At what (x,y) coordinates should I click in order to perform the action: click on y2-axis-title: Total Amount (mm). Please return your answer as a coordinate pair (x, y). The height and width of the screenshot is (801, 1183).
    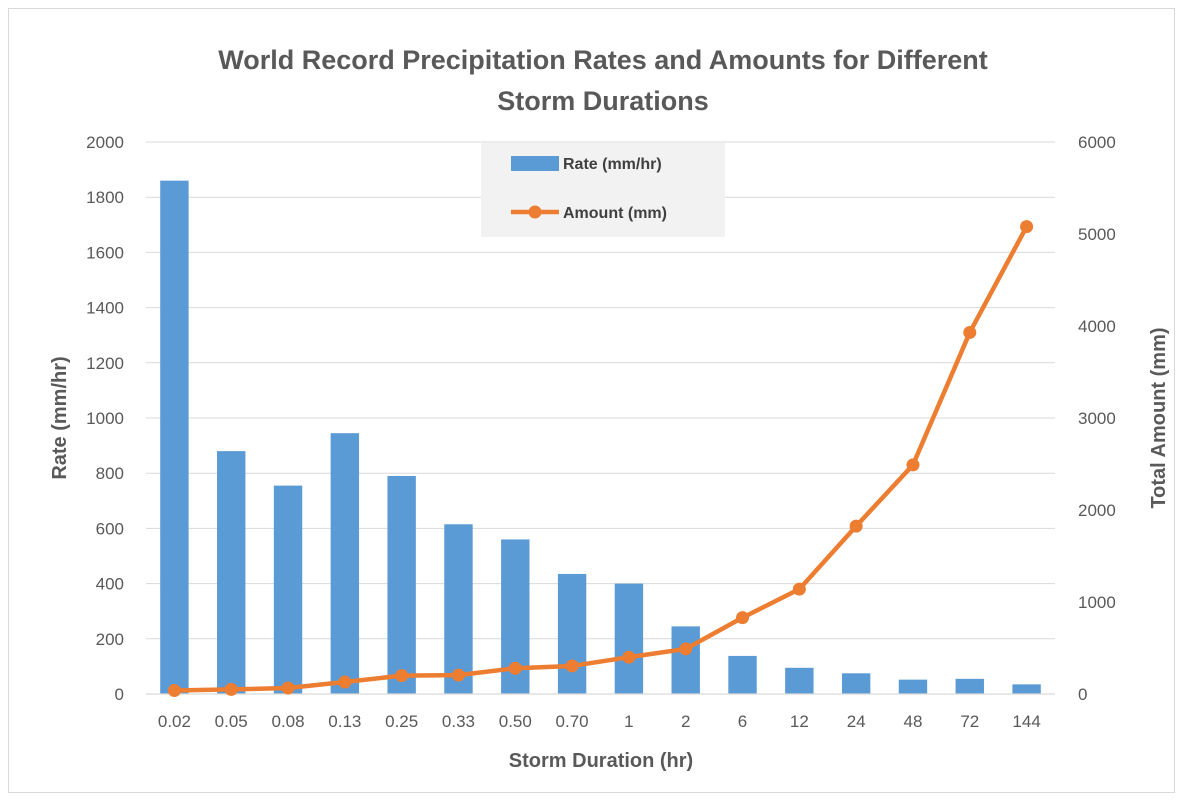
    Looking at the image, I should click on (1159, 417).